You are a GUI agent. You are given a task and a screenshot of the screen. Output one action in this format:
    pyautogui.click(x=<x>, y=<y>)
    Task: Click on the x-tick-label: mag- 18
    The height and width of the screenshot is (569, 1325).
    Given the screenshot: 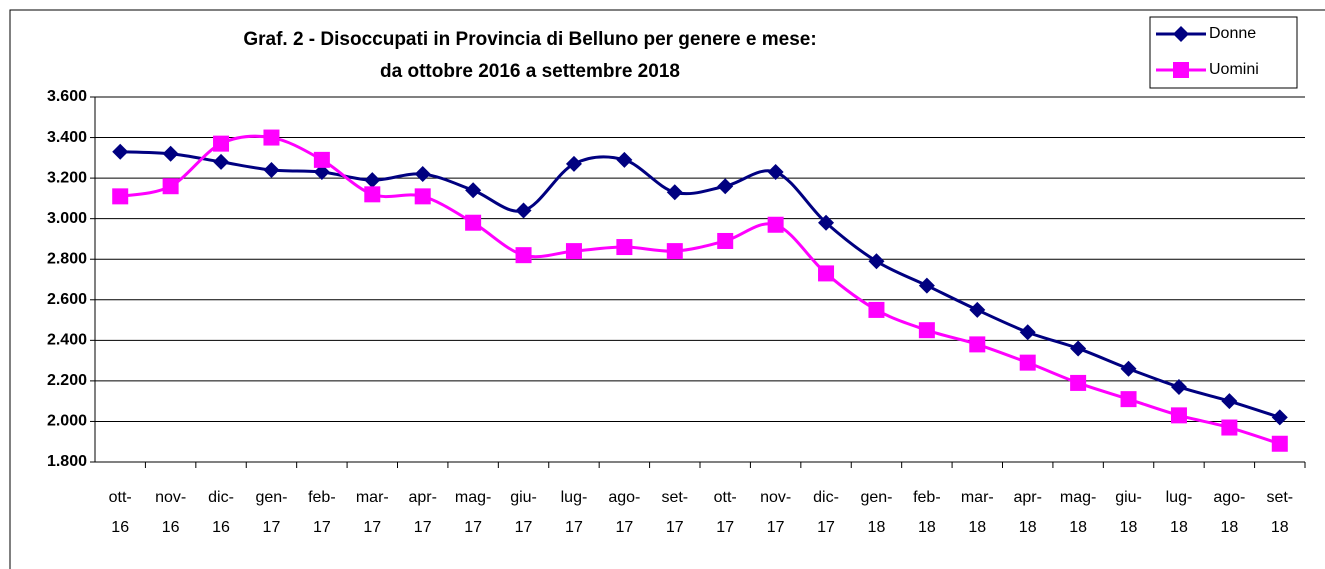 What is the action you would take?
    pyautogui.click(x=1078, y=512)
    